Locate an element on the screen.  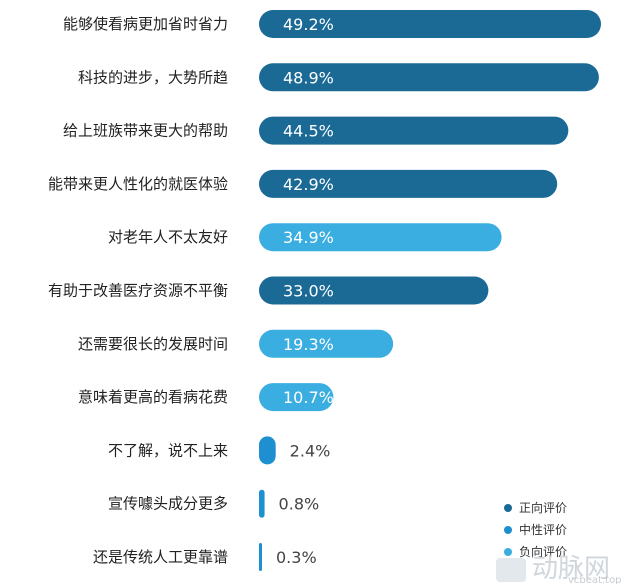
legend-label: 中性评价 is located at coordinates (543, 529).